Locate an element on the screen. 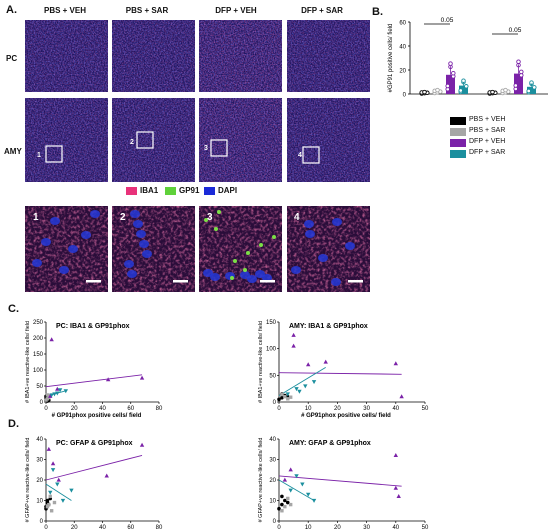 The width and height of the screenshot is (550, 531). y-tick-label: 250 is located at coordinates (38, 323).